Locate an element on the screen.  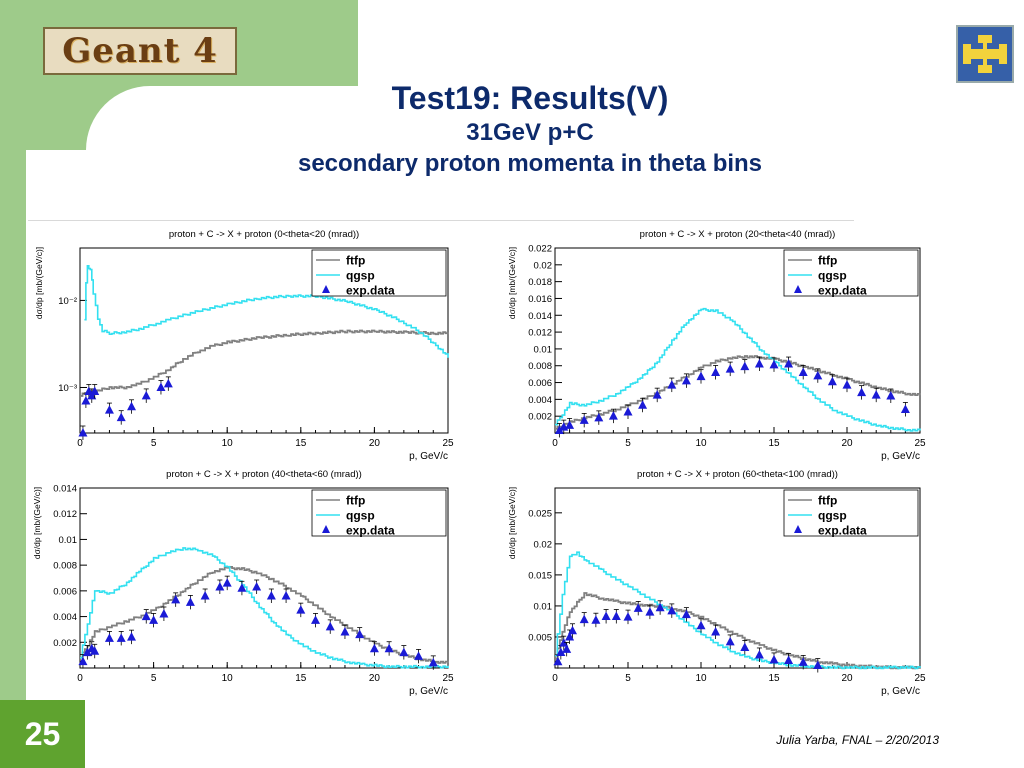
title-divider is located at coordinates (441, 220).